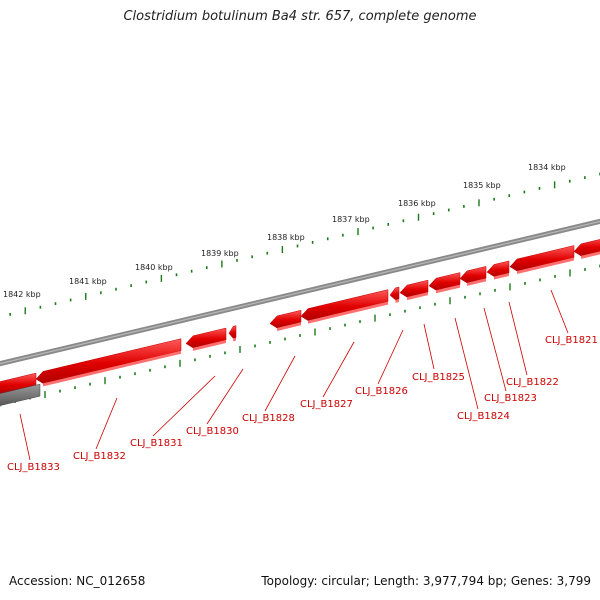 The height and width of the screenshot is (600, 600). What do you see at coordinates (545, 266) in the screenshot?
I see `gene-arrow-clj-b1821-shadow` at bounding box center [545, 266].